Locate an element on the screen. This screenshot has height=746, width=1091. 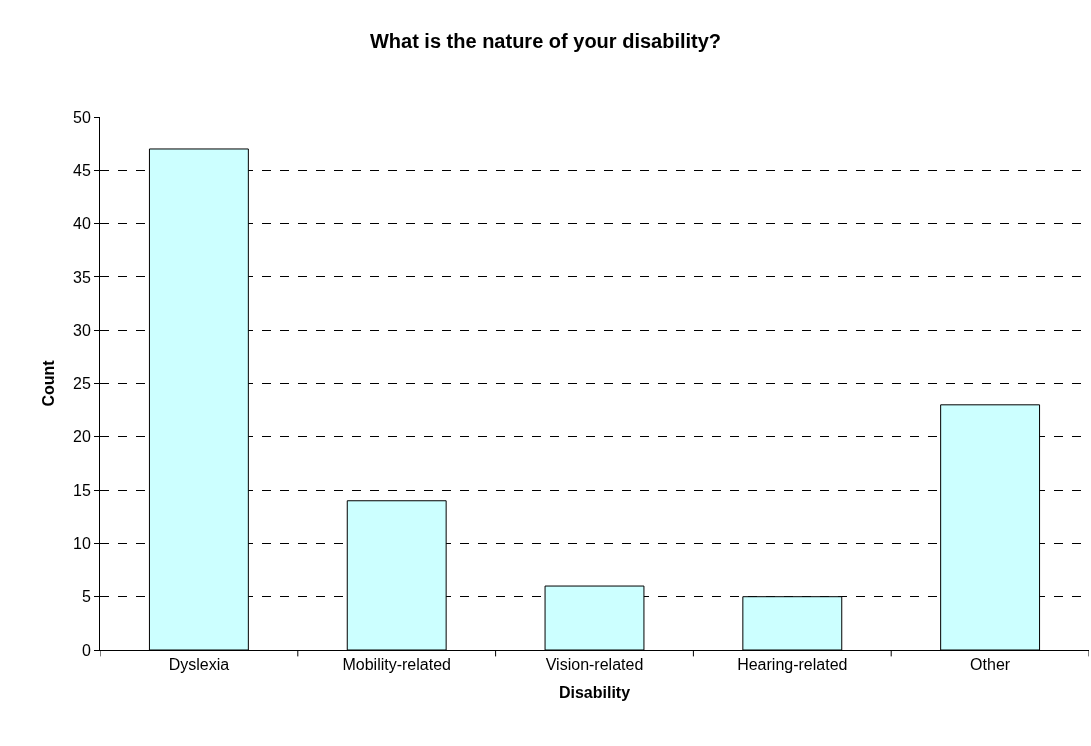
chart-title: What is the nature of your disability? is located at coordinates (545, 40).